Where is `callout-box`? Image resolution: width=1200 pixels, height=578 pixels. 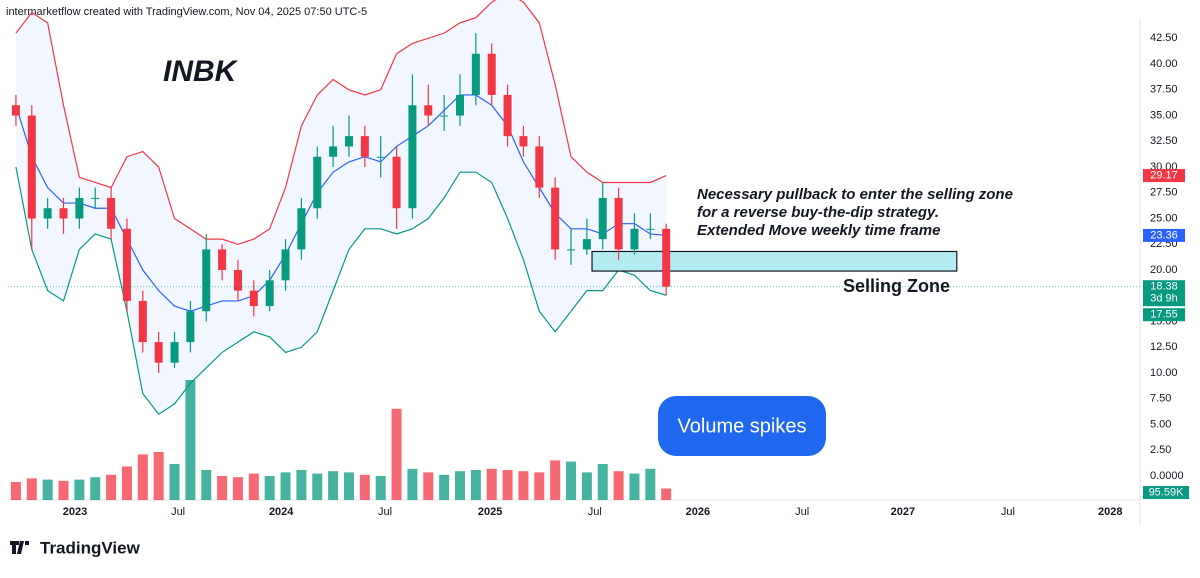 callout-box is located at coordinates (742, 426).